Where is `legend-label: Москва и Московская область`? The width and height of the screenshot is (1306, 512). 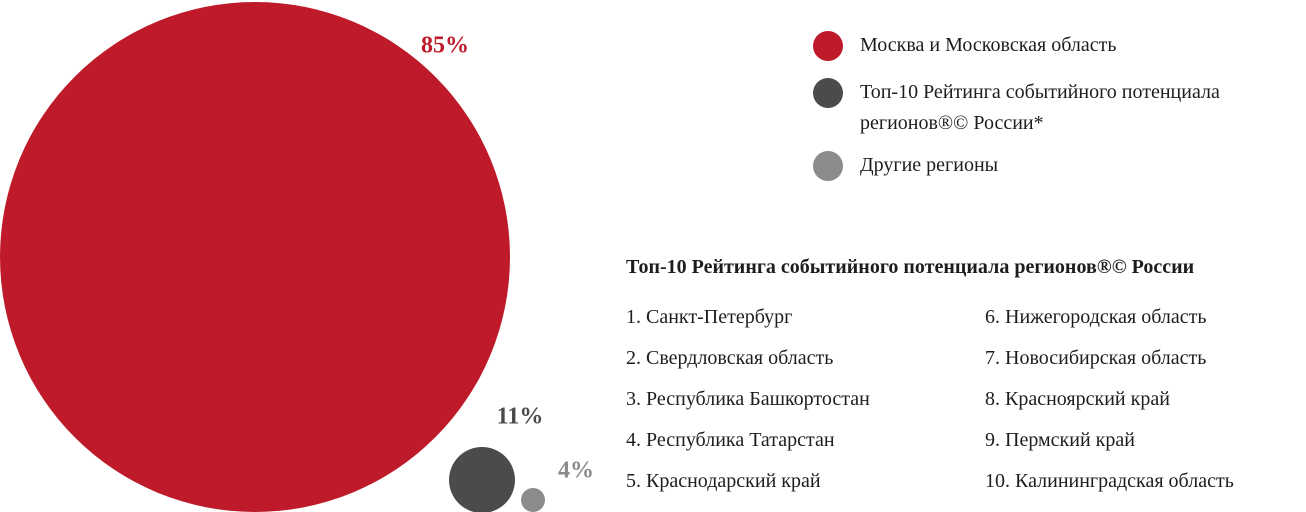 legend-label: Москва и Московская область is located at coordinates (988, 45).